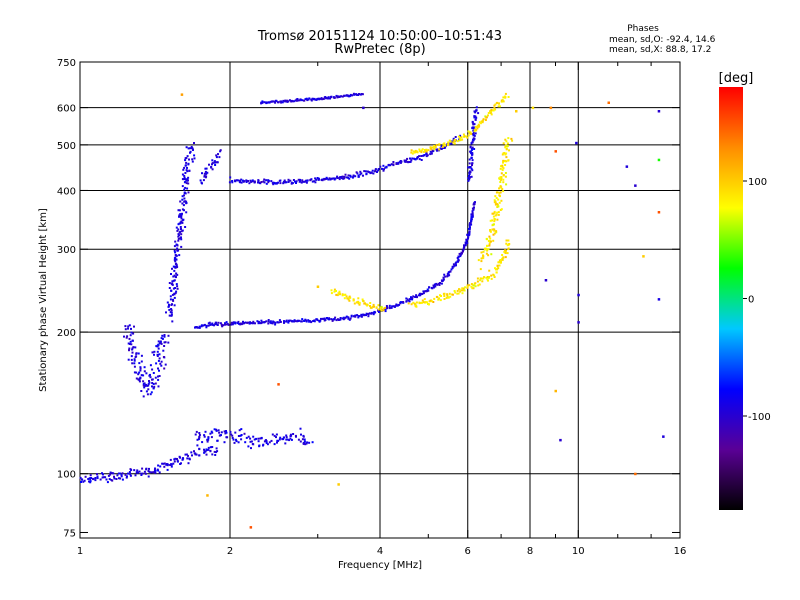  What do you see at coordinates (66, 475) in the screenshot?
I see `y-tick-label: 100` at bounding box center [66, 475].